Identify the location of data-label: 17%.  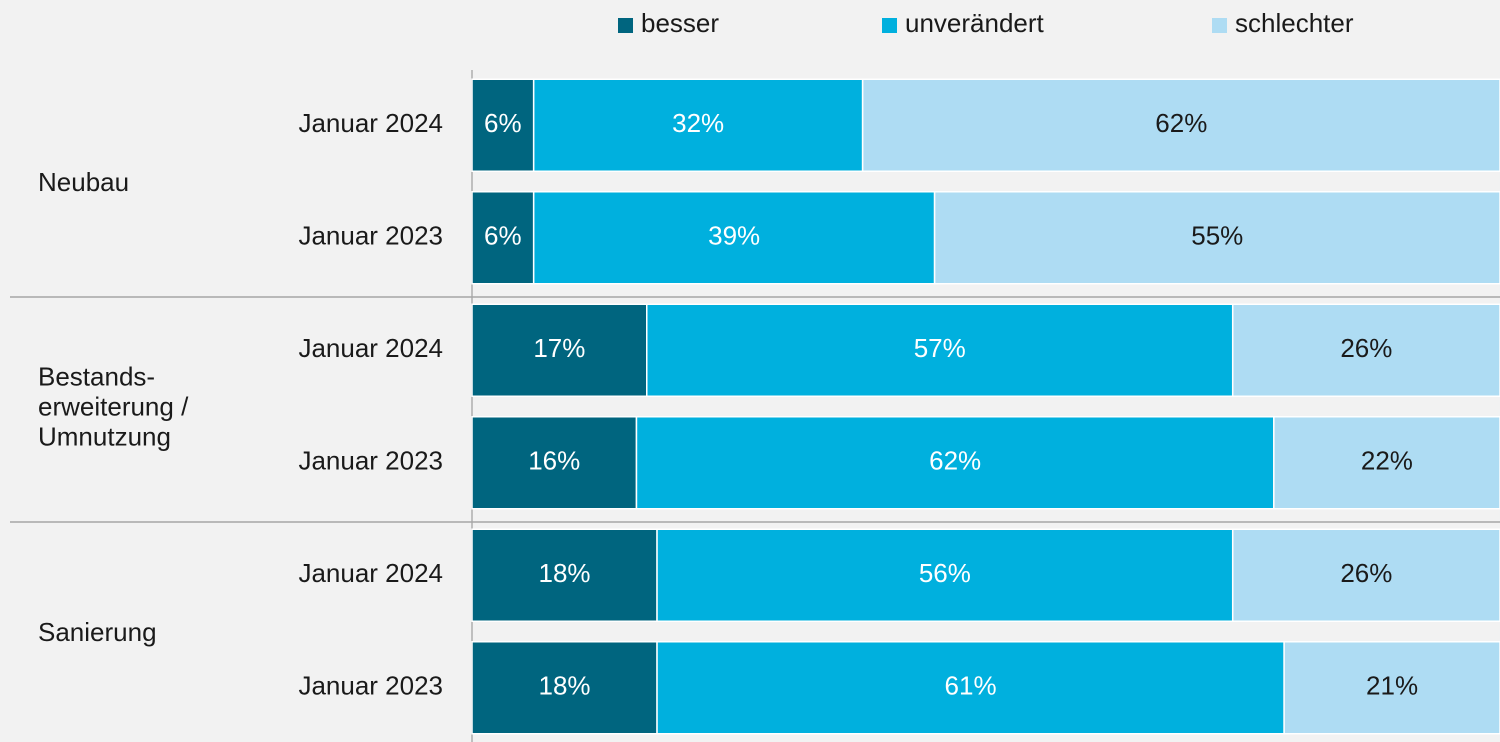
(559, 348).